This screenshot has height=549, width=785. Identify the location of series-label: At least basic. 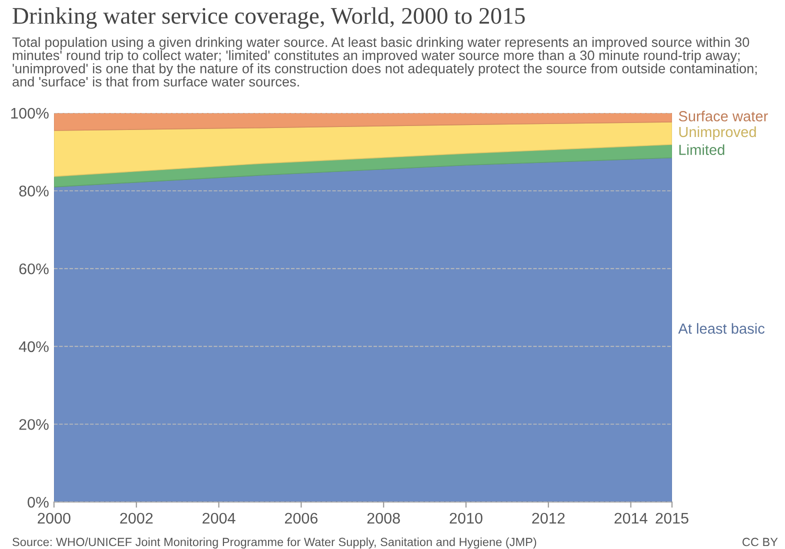
(721, 328).